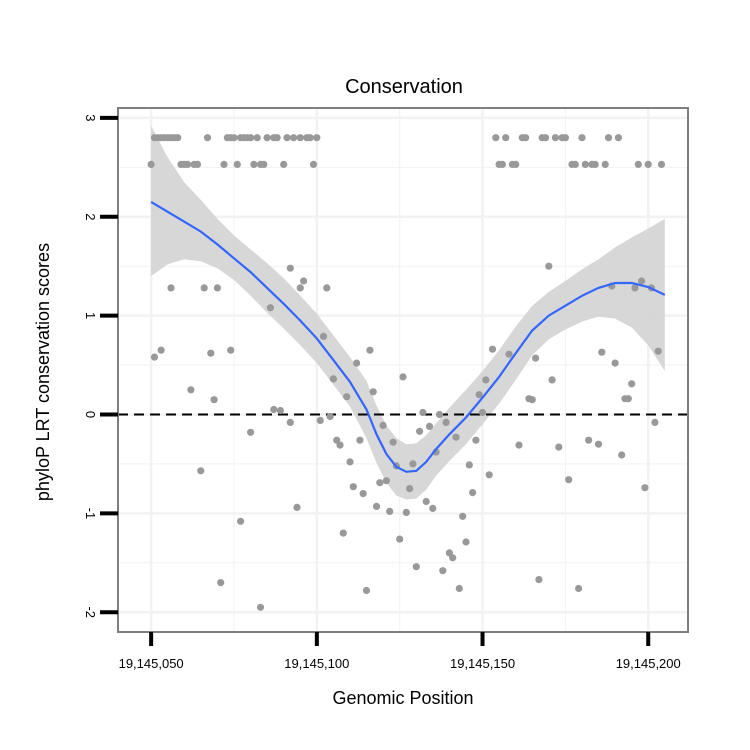 This screenshot has width=750, height=750. Describe the element at coordinates (151, 663) in the screenshot. I see `x-tick-label: 19,145,050` at that location.